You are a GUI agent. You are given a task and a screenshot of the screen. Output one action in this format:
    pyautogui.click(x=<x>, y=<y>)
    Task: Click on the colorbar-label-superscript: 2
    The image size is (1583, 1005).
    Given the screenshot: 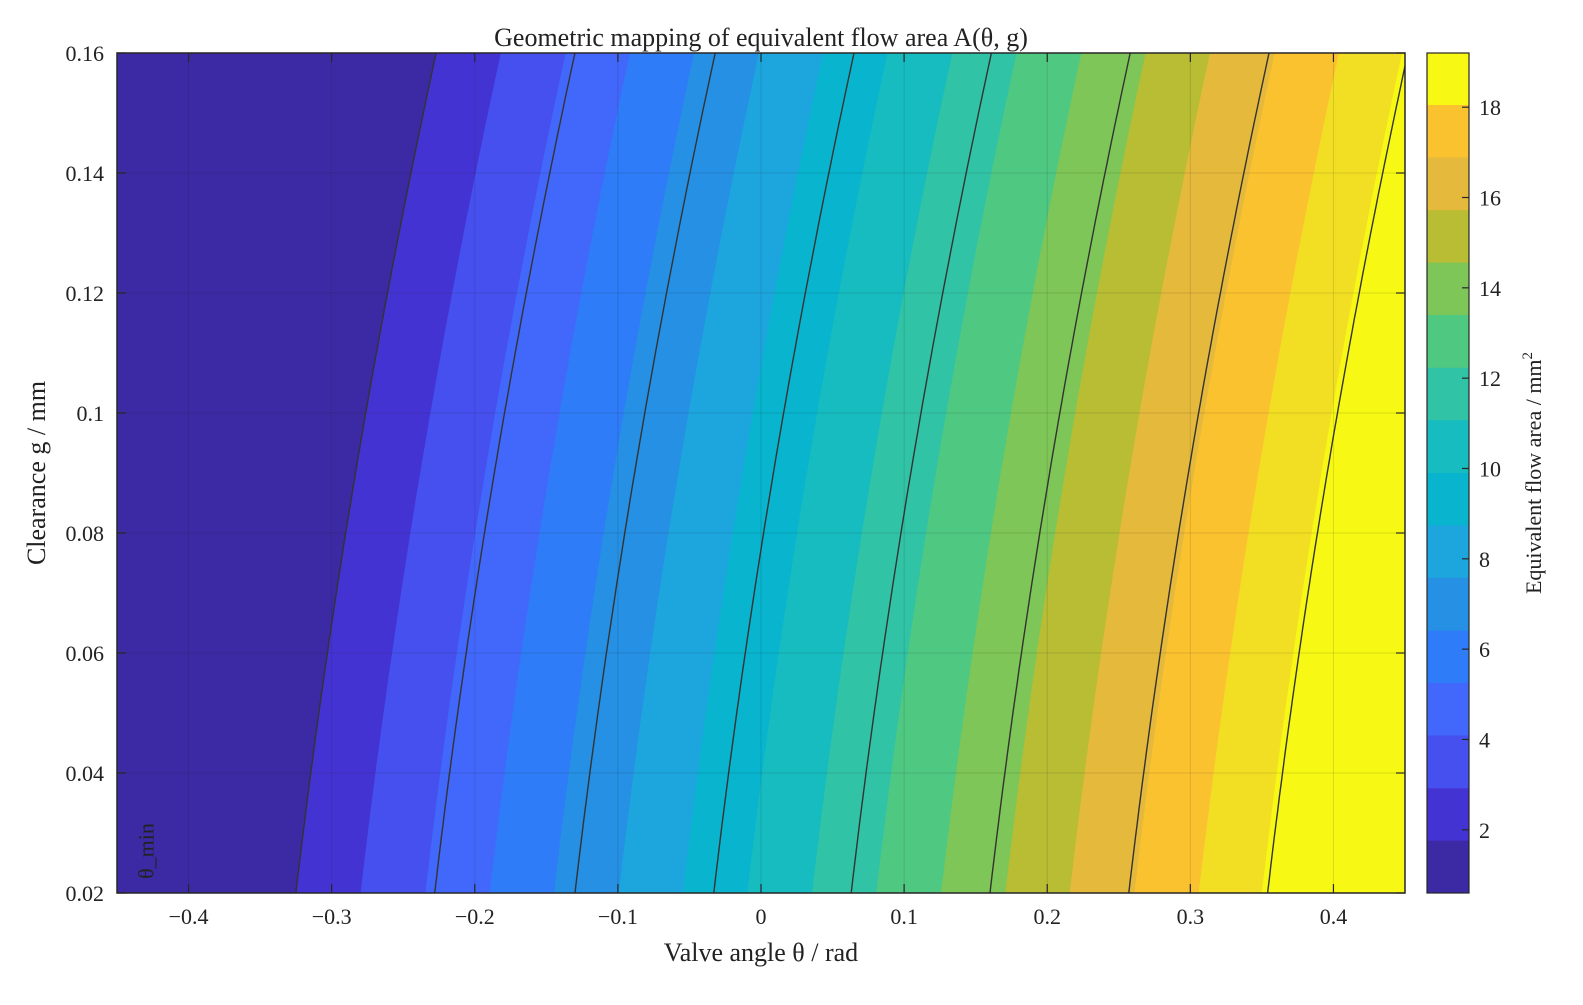 What is the action you would take?
    pyautogui.click(x=1528, y=356)
    